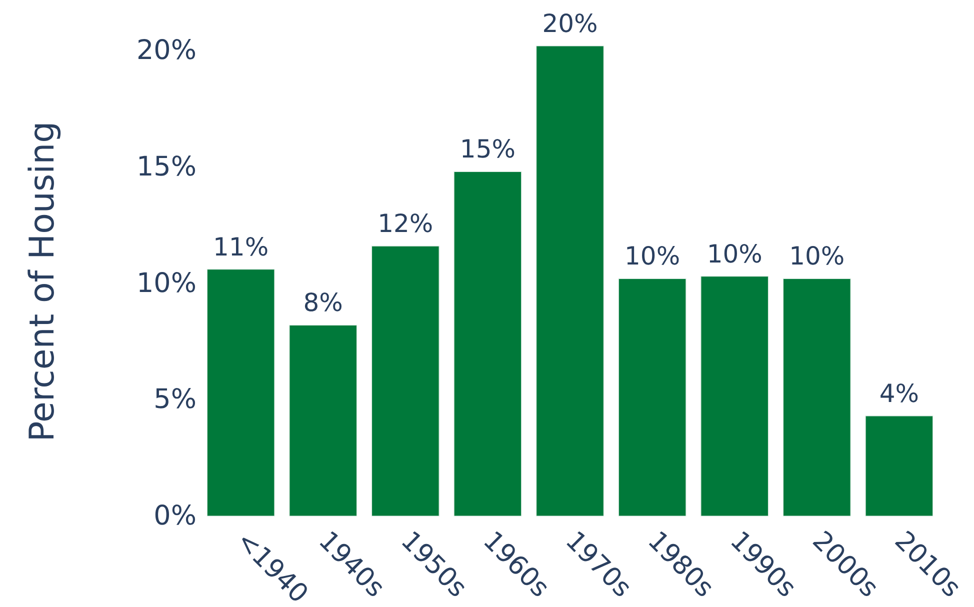 This screenshot has height=607, width=974. Describe the element at coordinates (175, 400) in the screenshot. I see `y-tick-label: 5%` at that location.